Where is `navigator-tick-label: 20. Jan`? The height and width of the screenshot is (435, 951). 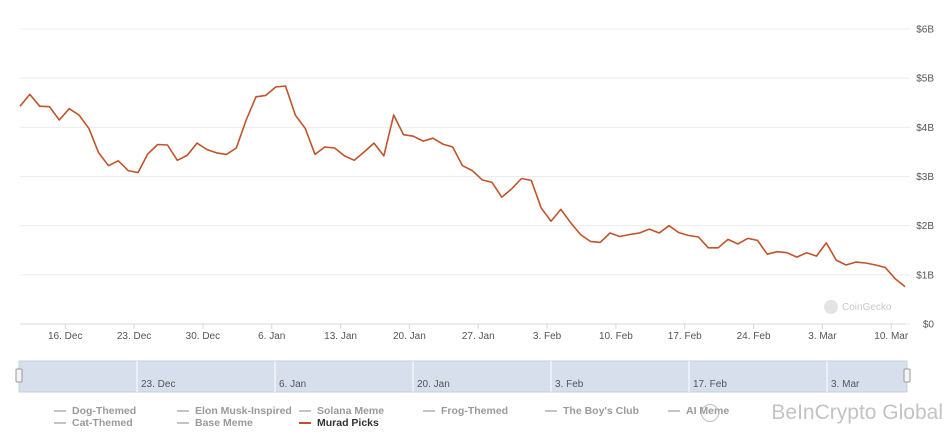 navigator-tick-label: 20. Jan is located at coordinates (433, 384).